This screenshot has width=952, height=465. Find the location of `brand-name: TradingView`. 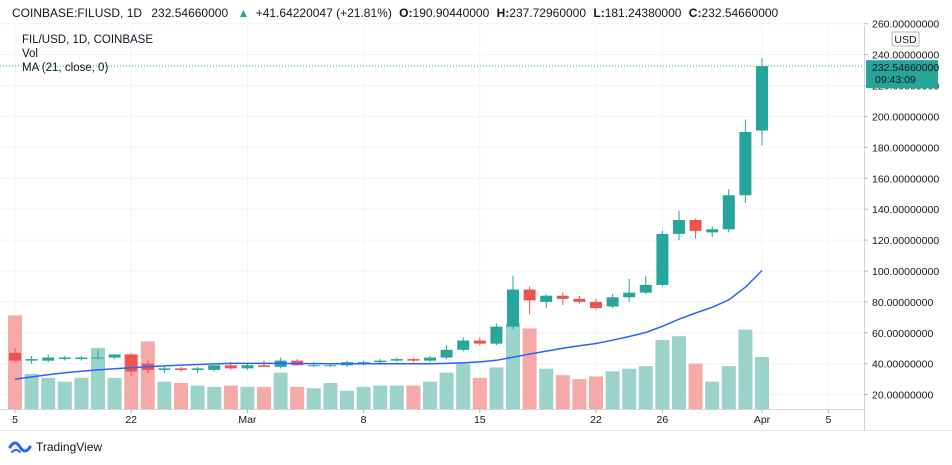

brand-name: TradingView is located at coordinates (69, 447).